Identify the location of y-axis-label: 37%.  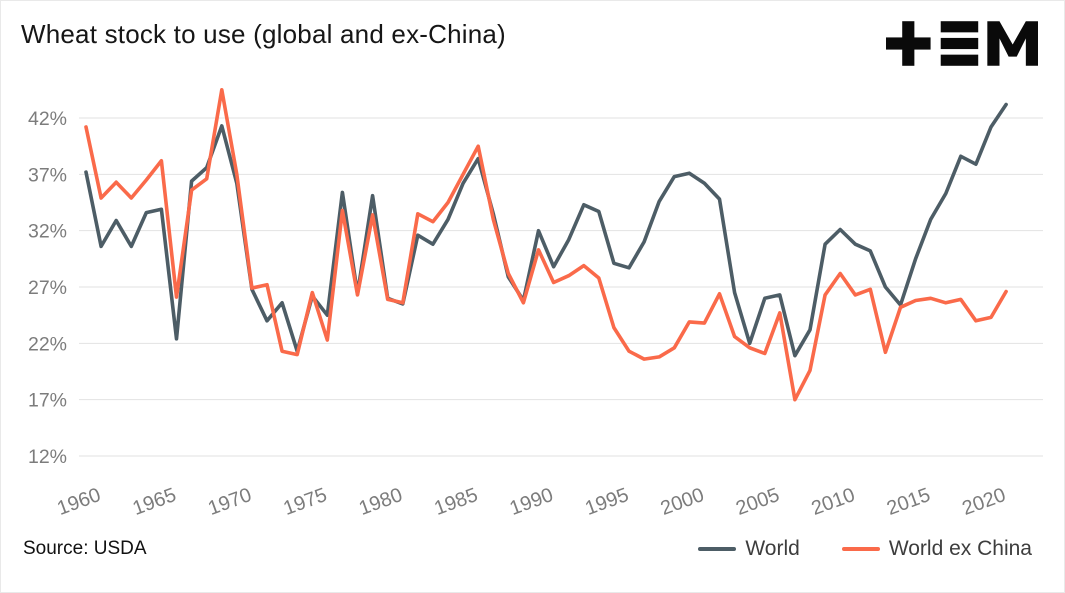
(47, 175).